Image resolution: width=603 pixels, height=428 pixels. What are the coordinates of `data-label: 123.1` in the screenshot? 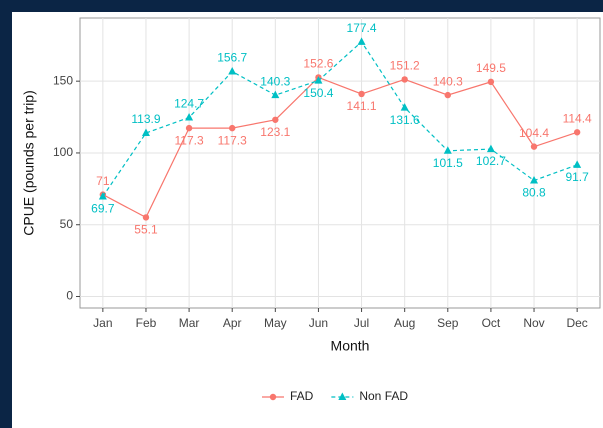 It's located at (275, 132).